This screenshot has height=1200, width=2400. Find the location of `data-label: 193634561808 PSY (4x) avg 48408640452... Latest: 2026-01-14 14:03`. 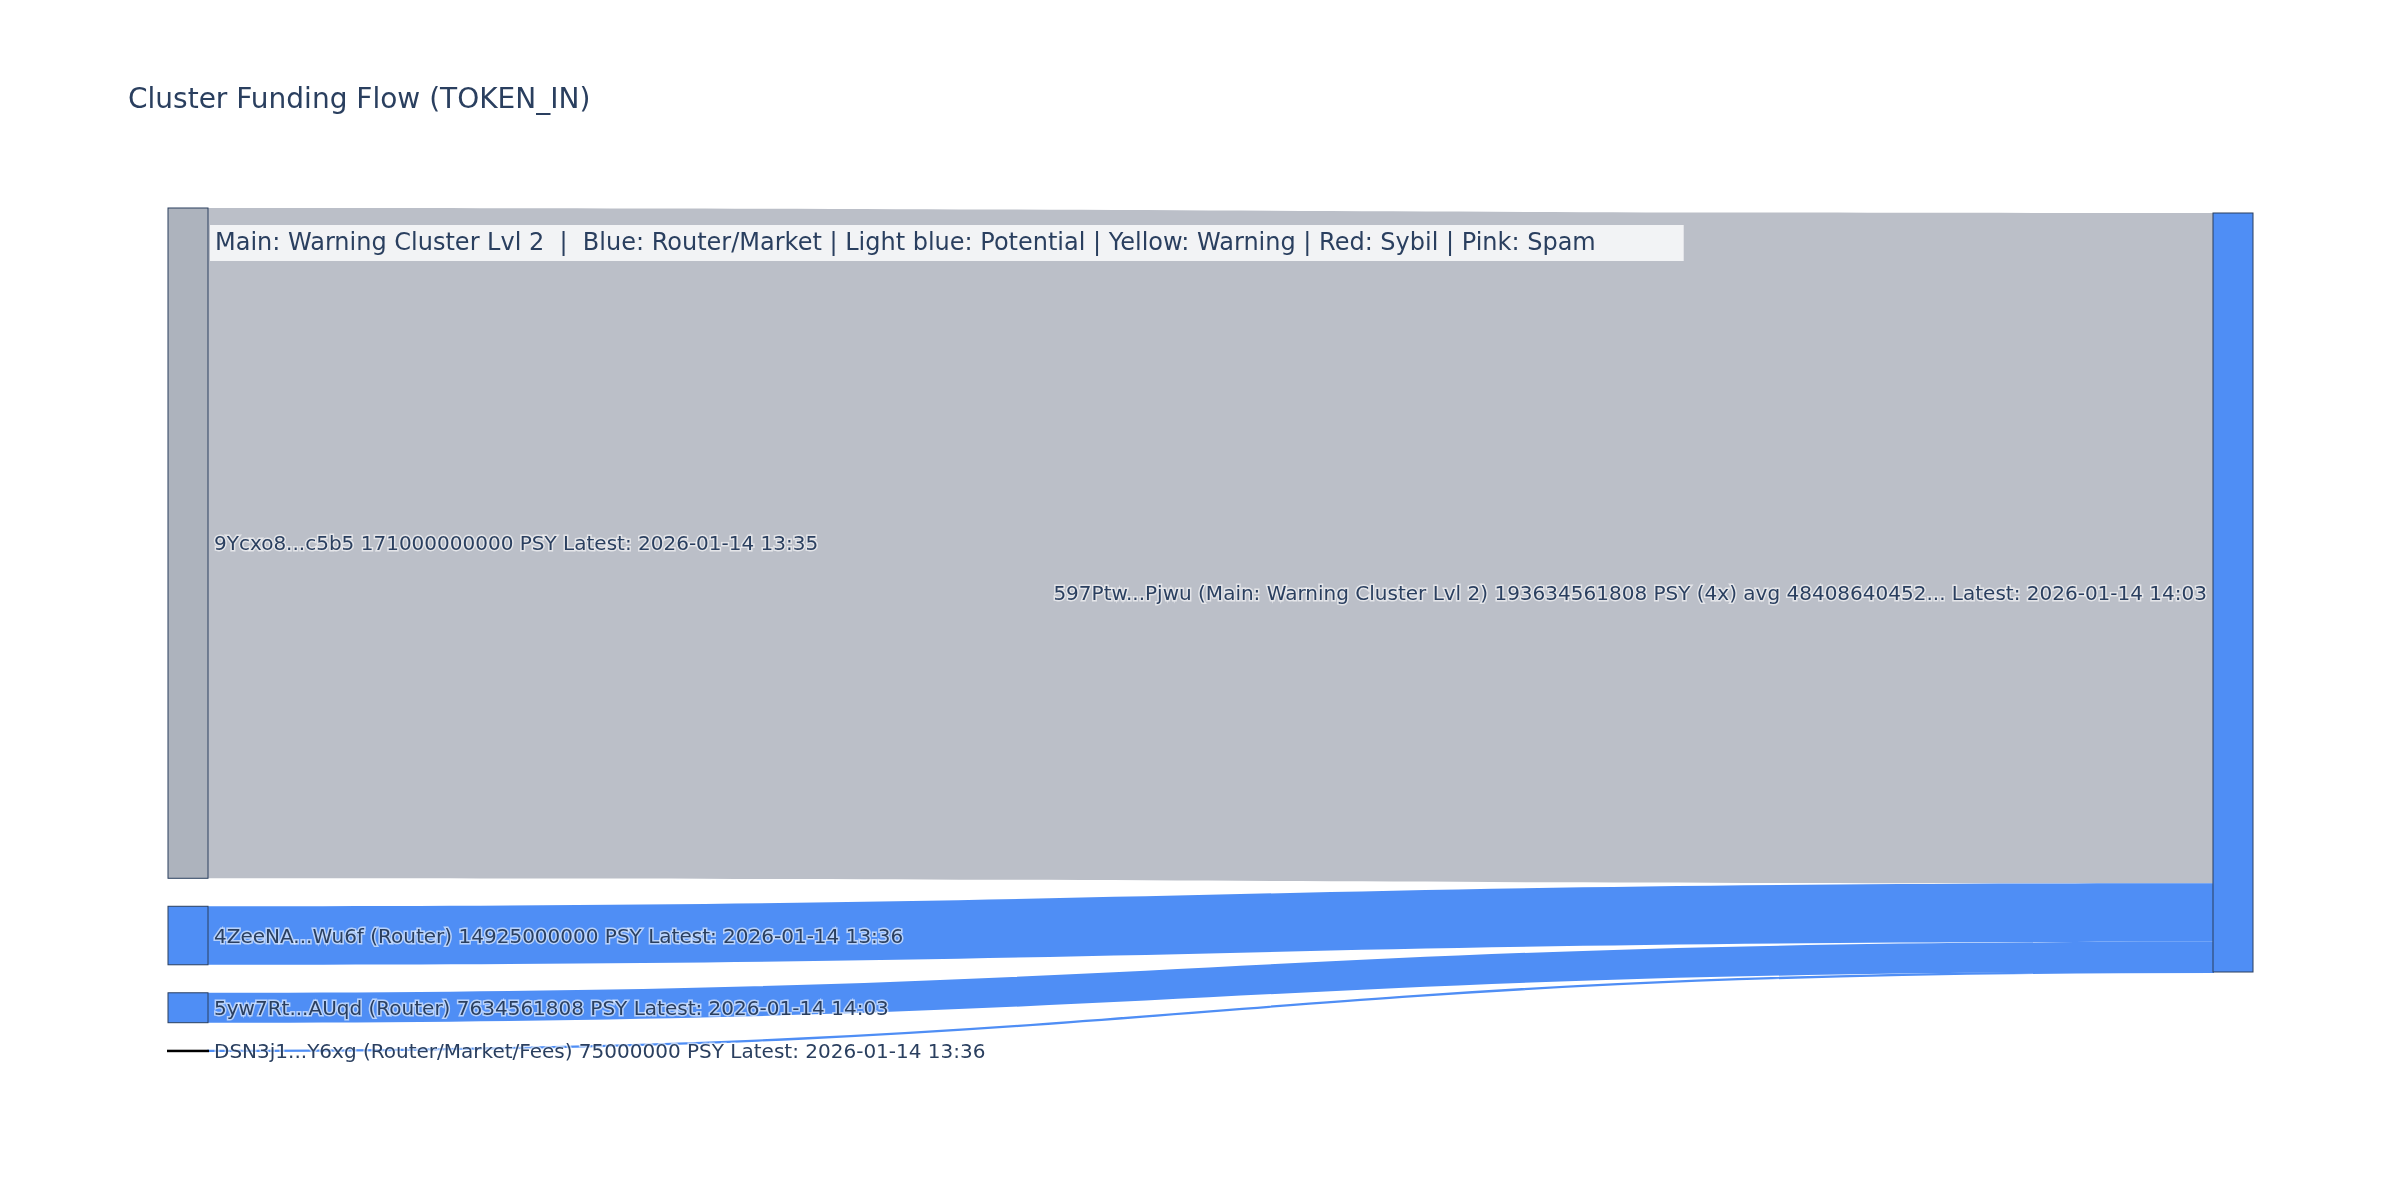

data-label: 193634561808 PSY (4x) avg 48408640452... Latest: 2026-01-14 14:03 is located at coordinates (1847, 592).